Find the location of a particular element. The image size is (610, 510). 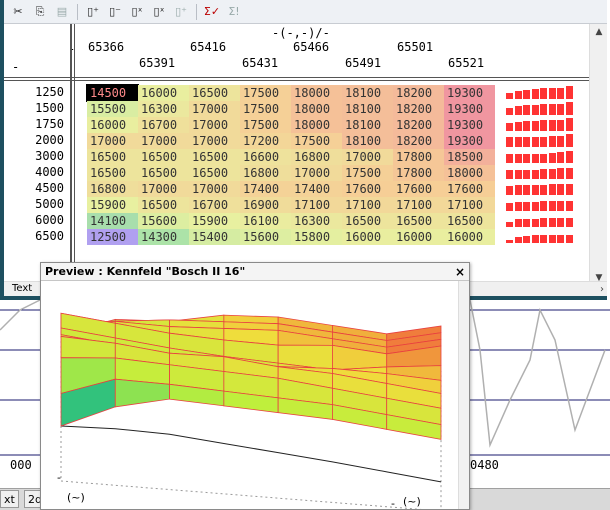

map-cell: 16100 is located at coordinates (265, 221).